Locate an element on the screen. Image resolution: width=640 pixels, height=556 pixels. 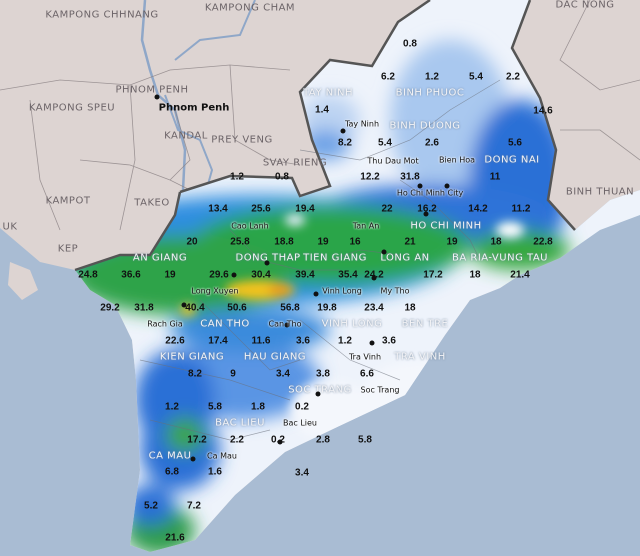
rainfall-value: 5.4 is located at coordinates (385, 143).